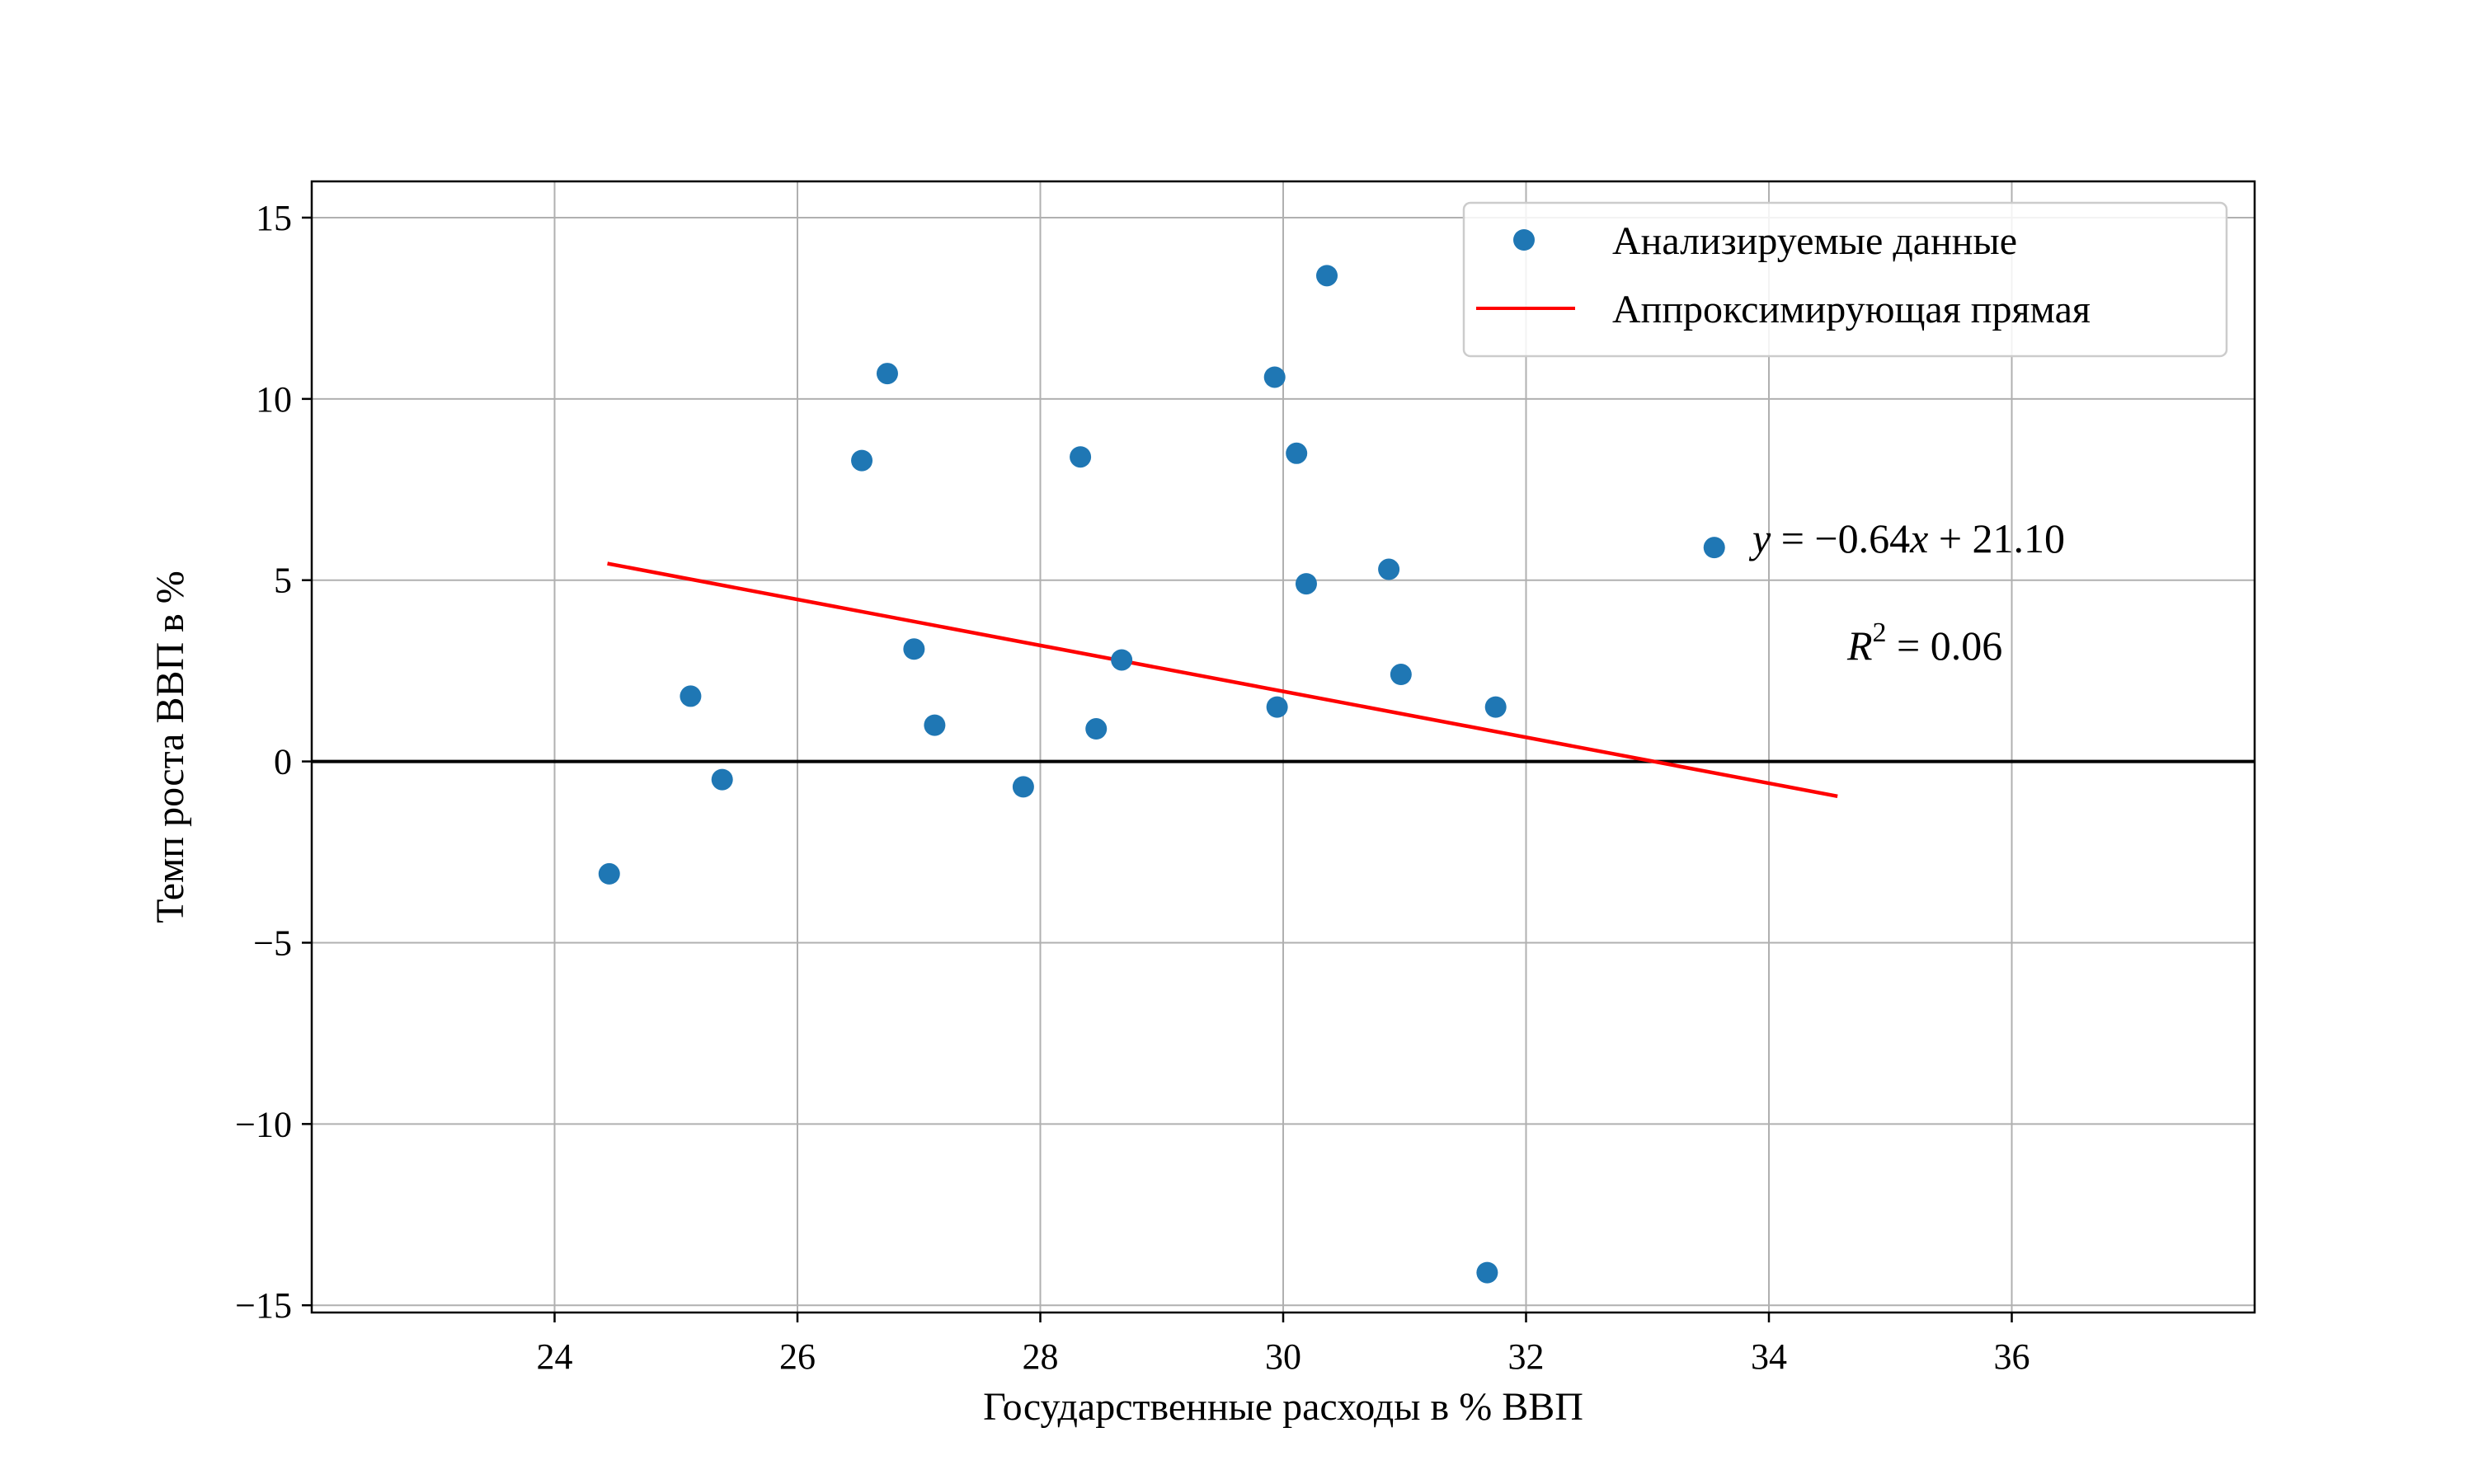 Image resolution: width=2474 pixels, height=1484 pixels. I want to click on equation-marker, so click(1714, 548).